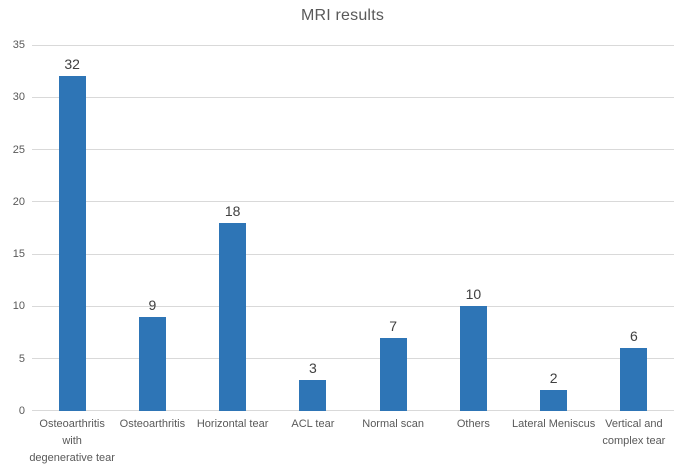 The width and height of the screenshot is (685, 467). Describe the element at coordinates (554, 424) in the screenshot. I see `x-category-label: Lateral Meniscus` at that location.